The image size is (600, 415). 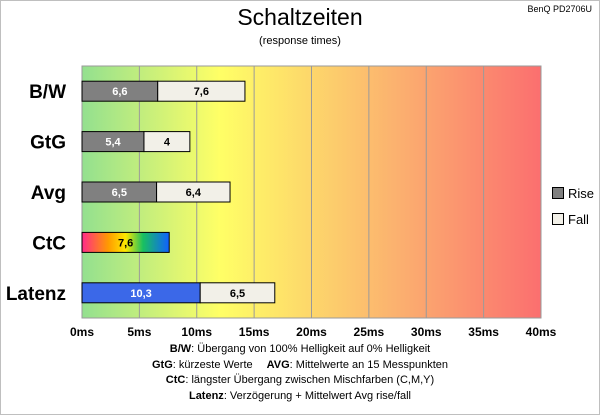 What do you see at coordinates (47, 92) in the screenshot?
I see `category-label: B/W` at bounding box center [47, 92].